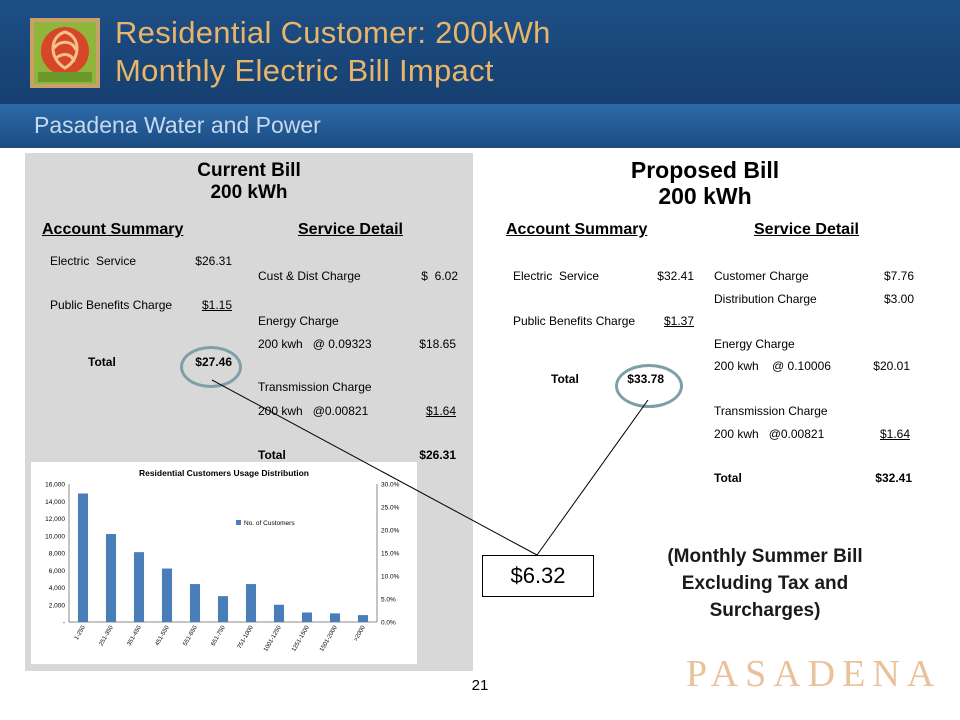 The height and width of the screenshot is (720, 960). I want to click on y-tick-label: 2,000, so click(57, 605).